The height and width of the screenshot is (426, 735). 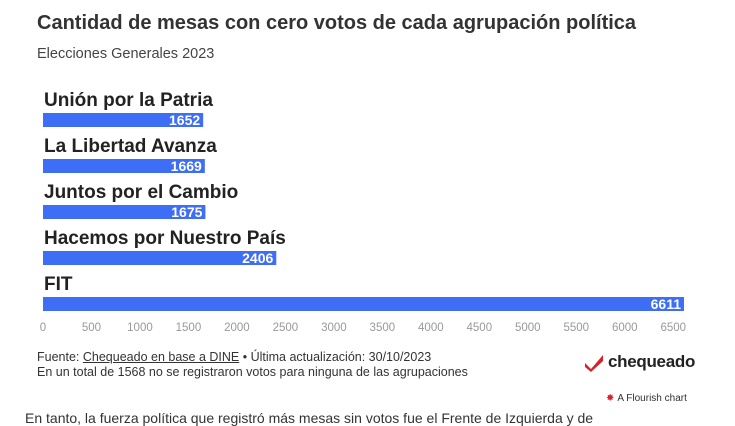 I want to click on flourish-icon: ✸, so click(x=610, y=398).